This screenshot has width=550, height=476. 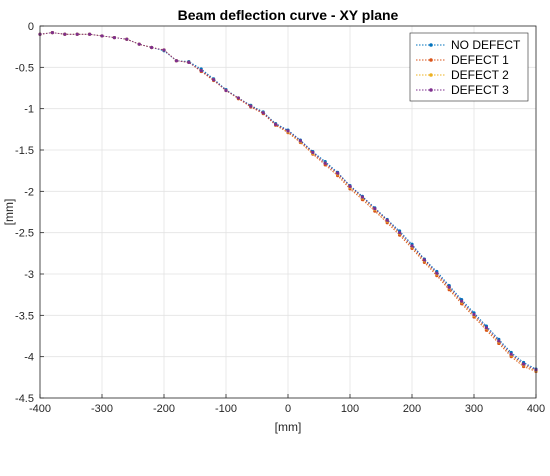 What do you see at coordinates (226, 409) in the screenshot?
I see `x-tick-label: -100` at bounding box center [226, 409].